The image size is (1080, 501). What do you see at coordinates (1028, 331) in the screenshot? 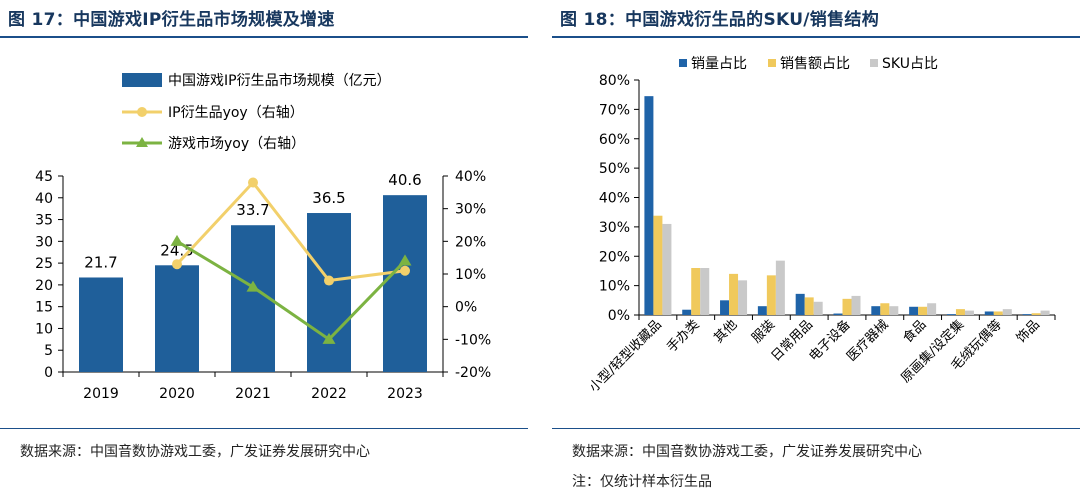
I see `x-tick-label: 饰品` at bounding box center [1028, 331].